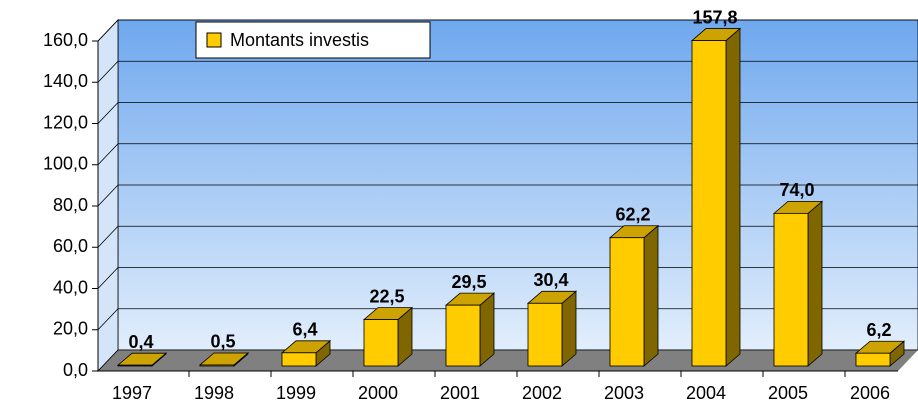 Image resolution: width=918 pixels, height=408 pixels. What do you see at coordinates (214, 40) in the screenshot?
I see `legend-swatch` at bounding box center [214, 40].